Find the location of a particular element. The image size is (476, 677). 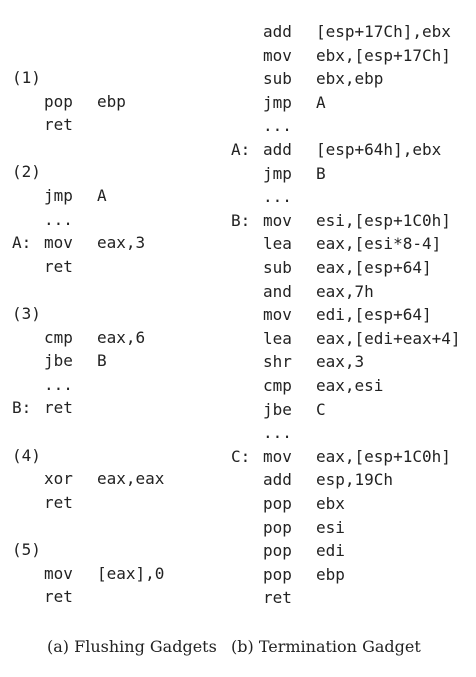

code-operand: eax,[esp+1C0h] is located at coordinates (383, 456).